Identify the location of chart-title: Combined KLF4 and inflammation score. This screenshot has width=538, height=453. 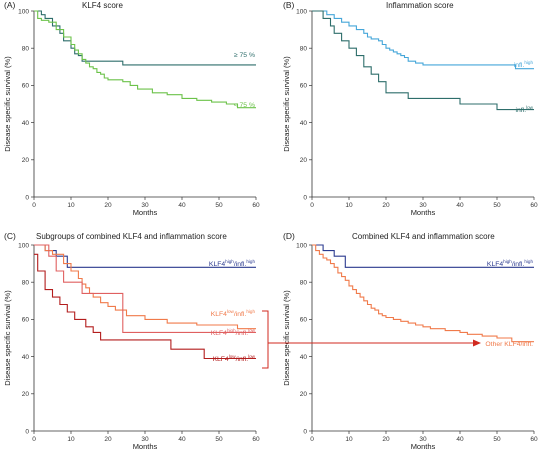
(423, 236).